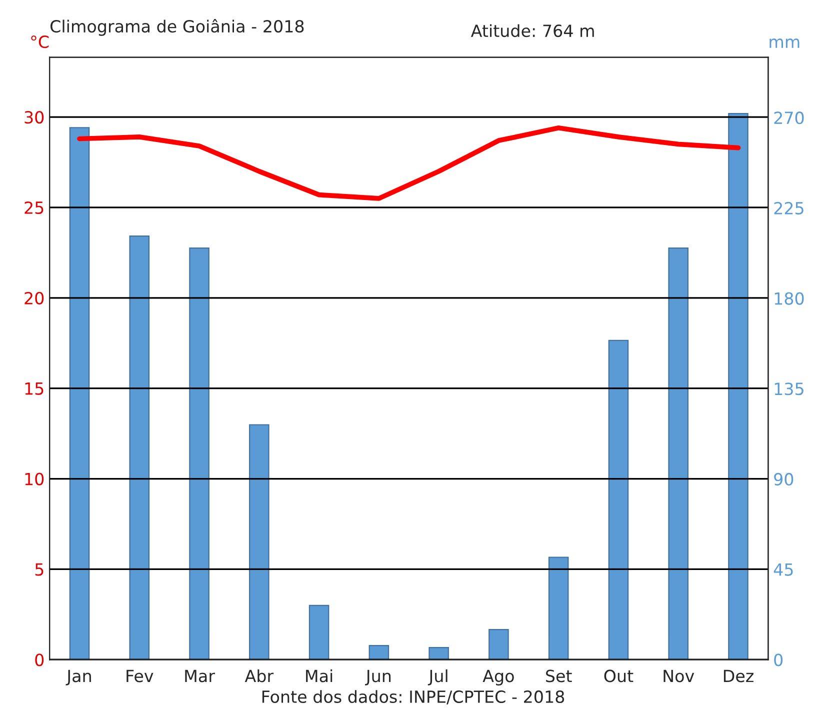  What do you see at coordinates (78, 678) in the screenshot?
I see `x-tick-label: Jan` at bounding box center [78, 678].